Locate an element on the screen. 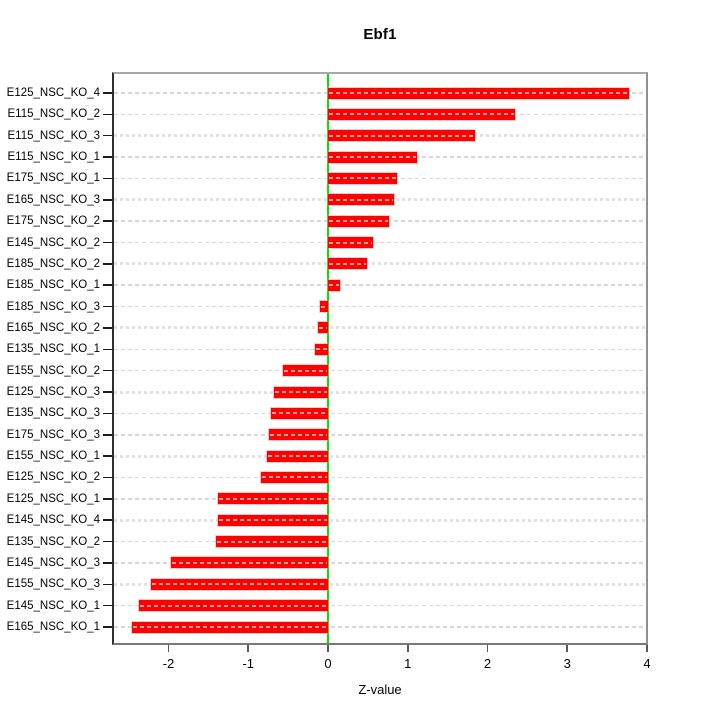 The height and width of the screenshot is (720, 720). y-tick-label: E125_NSC_KO_3 is located at coordinates (53, 392).